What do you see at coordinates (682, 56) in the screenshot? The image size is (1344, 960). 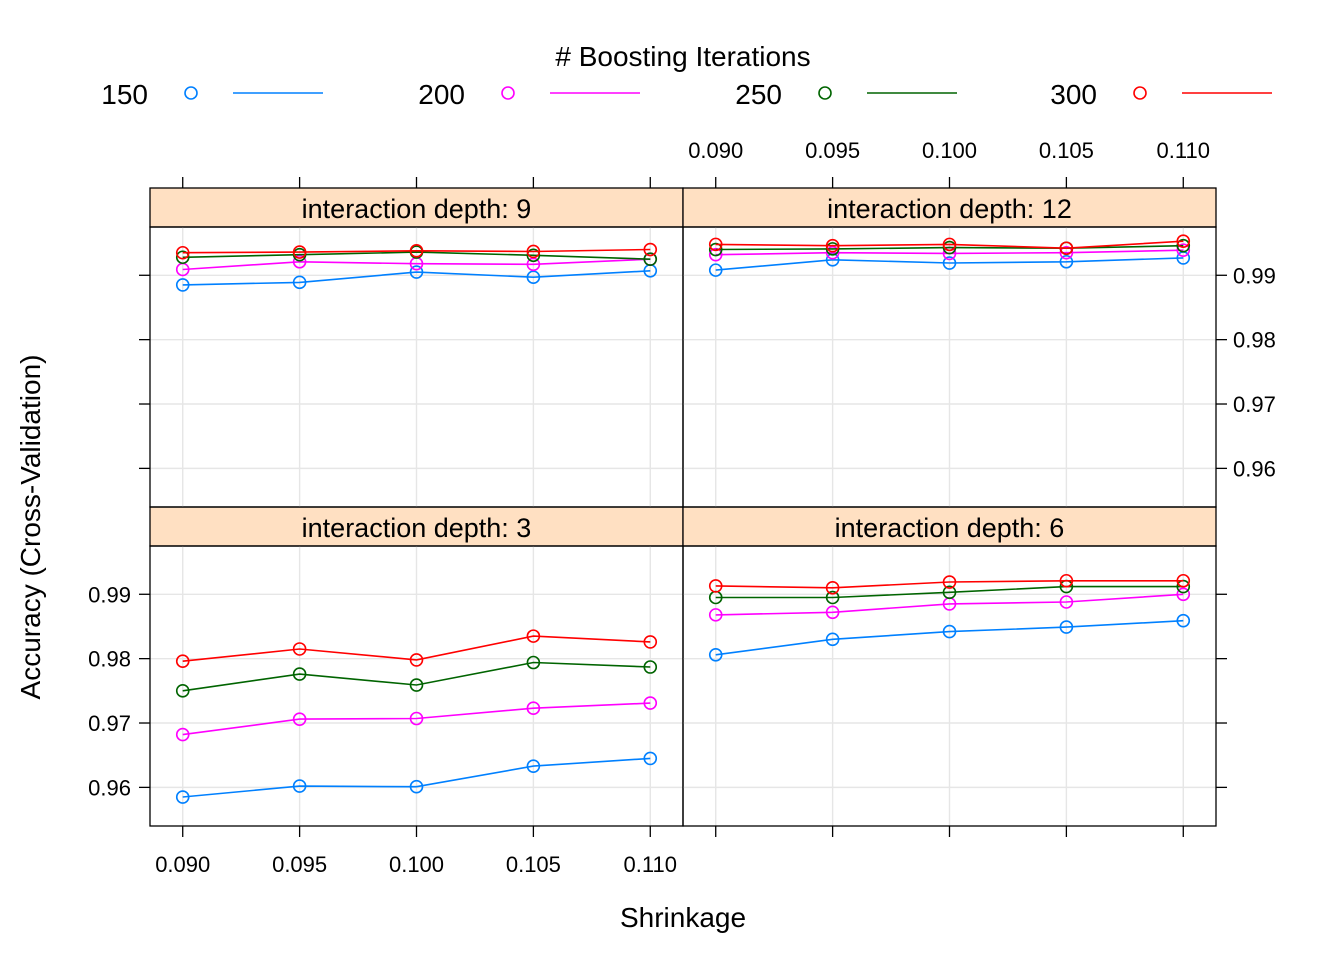 I see `legend-title: # Boosting Iterations` at bounding box center [682, 56].